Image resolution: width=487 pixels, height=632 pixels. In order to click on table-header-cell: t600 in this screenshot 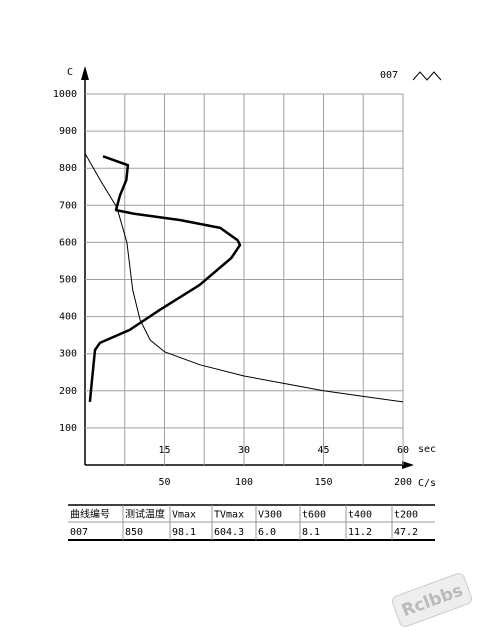, I will do `click(314, 515)`.